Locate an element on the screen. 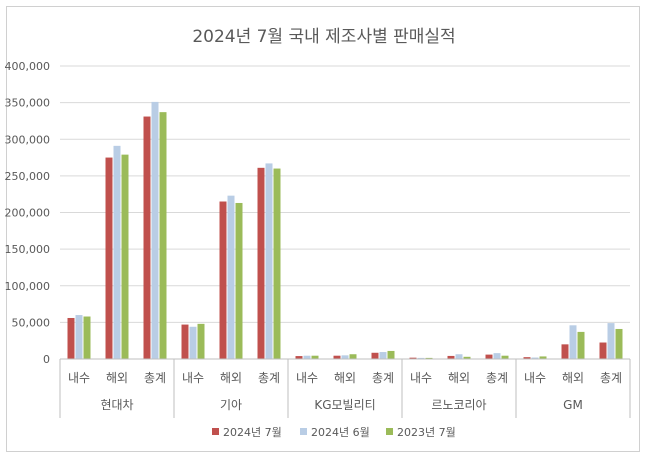 The width and height of the screenshot is (648, 460). x-group-label: 르노코리아 is located at coordinates (458, 405).